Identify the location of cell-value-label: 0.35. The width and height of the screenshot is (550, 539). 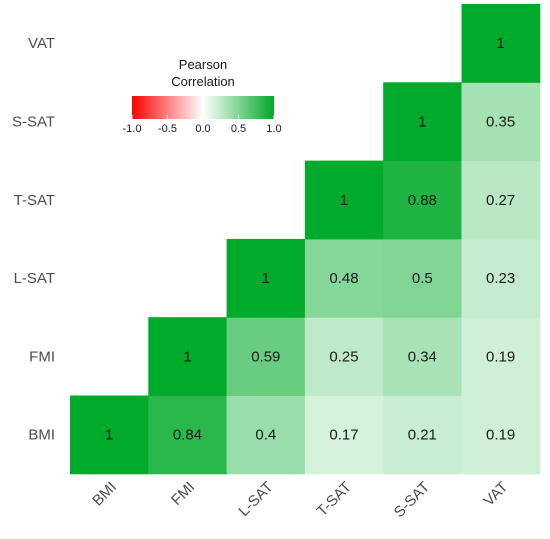
(500, 121).